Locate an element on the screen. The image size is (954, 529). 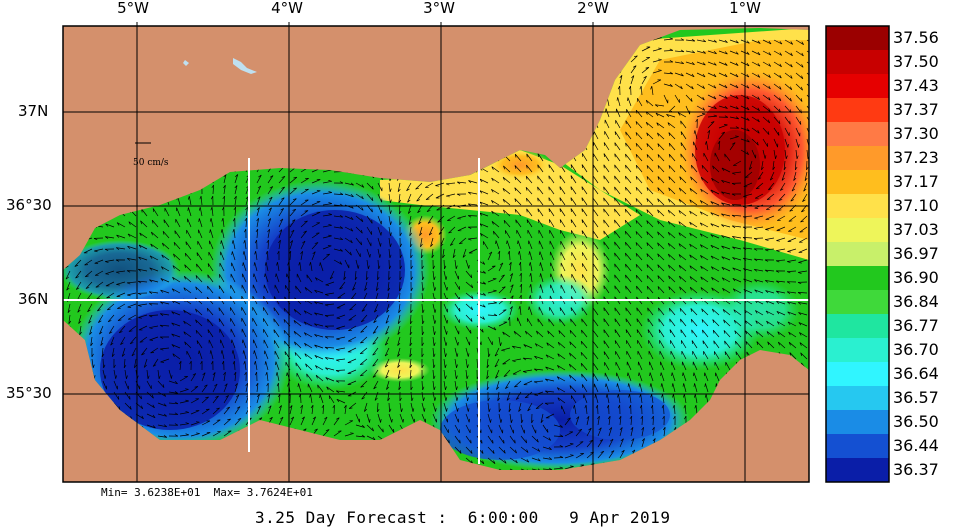
colorbar-value: 37.30 is located at coordinates (916, 133).